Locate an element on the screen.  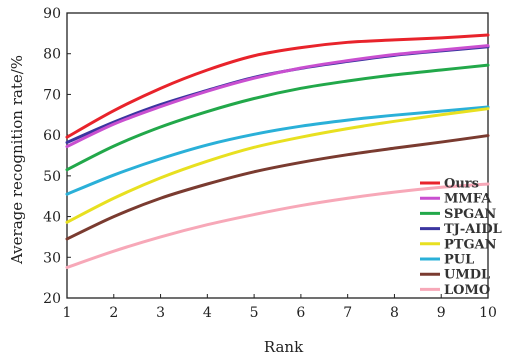
x-tick-label: 7 is located at coordinates (347, 313).